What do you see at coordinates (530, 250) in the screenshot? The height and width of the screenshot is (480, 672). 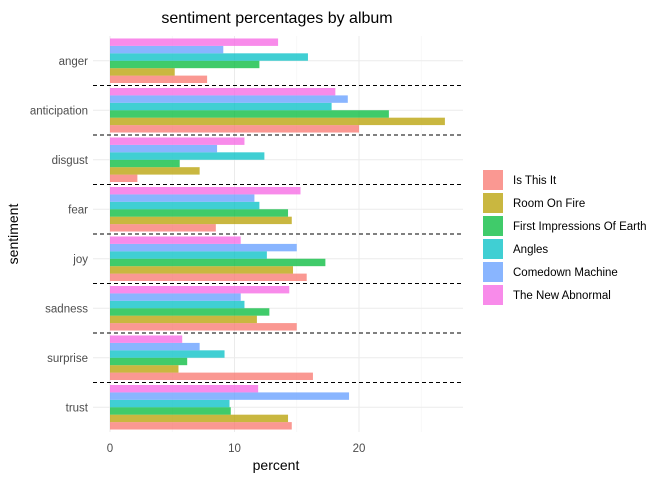 I see `legend-label: Angles` at bounding box center [530, 250].